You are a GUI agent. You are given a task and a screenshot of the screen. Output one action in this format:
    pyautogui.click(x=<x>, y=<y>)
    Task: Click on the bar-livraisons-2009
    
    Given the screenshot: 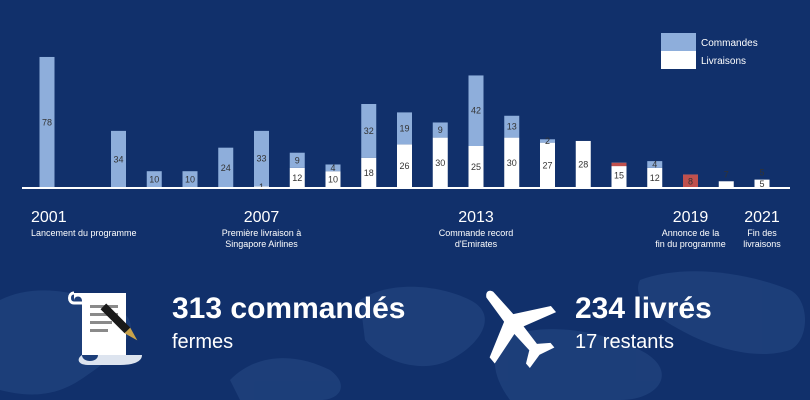 What is the action you would take?
    pyautogui.click(x=333, y=179)
    